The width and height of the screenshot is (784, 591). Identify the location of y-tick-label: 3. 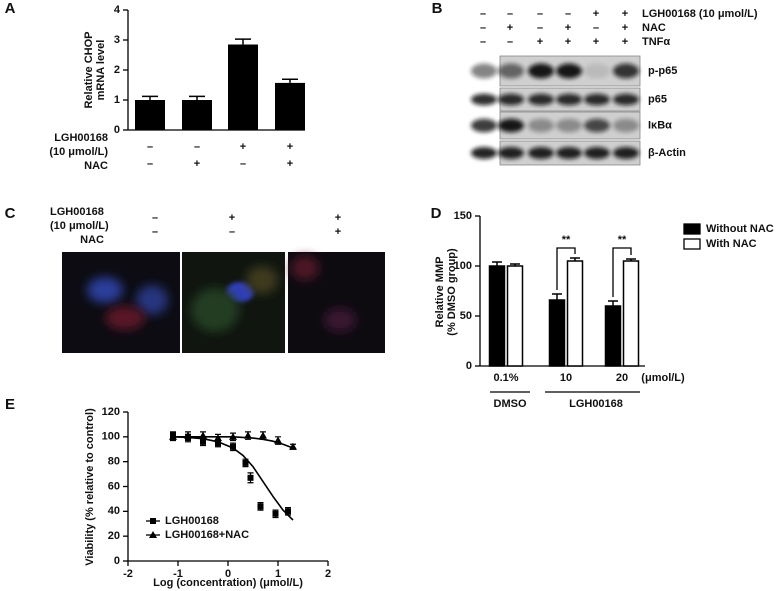
(117, 40).